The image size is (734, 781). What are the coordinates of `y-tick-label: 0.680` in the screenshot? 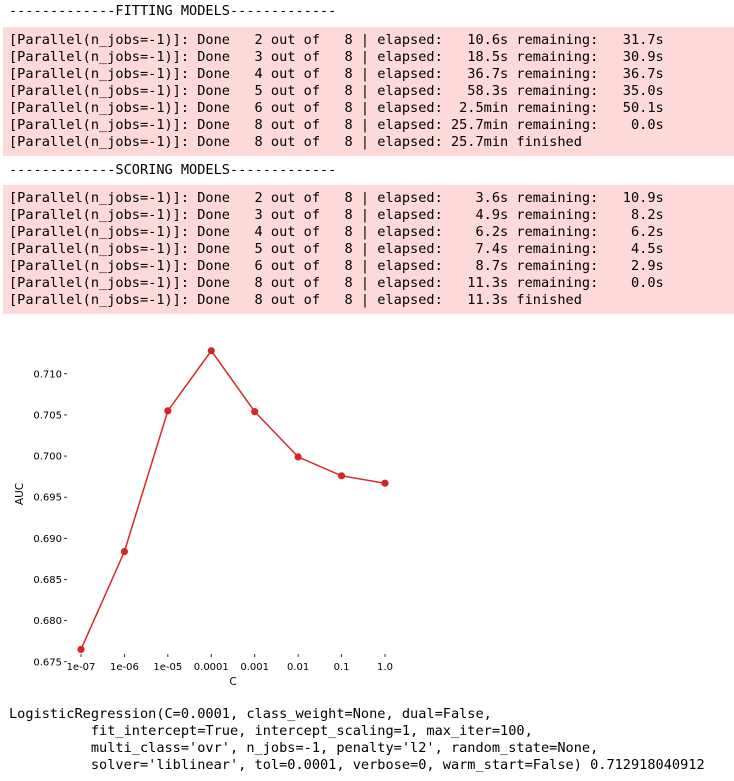 It's located at (47, 621).